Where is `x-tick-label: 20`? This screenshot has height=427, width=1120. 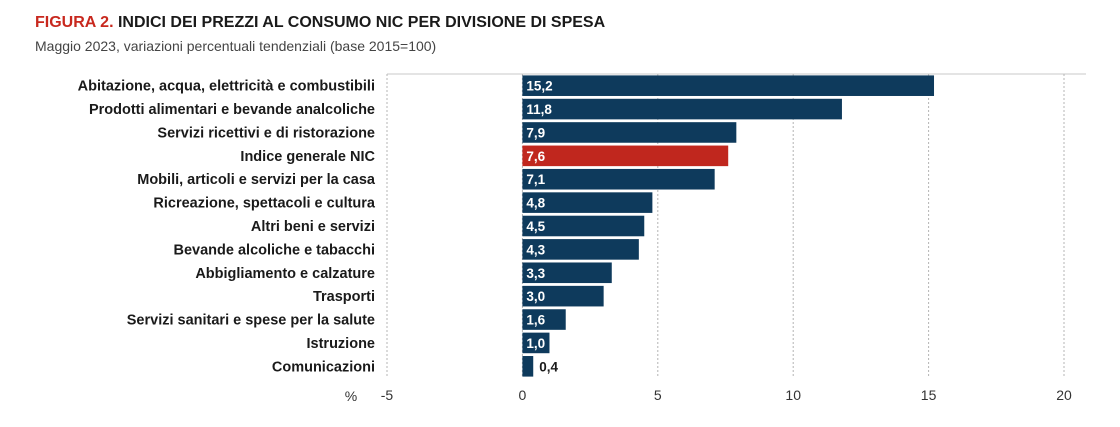 x-tick-label: 20 is located at coordinates (1064, 395).